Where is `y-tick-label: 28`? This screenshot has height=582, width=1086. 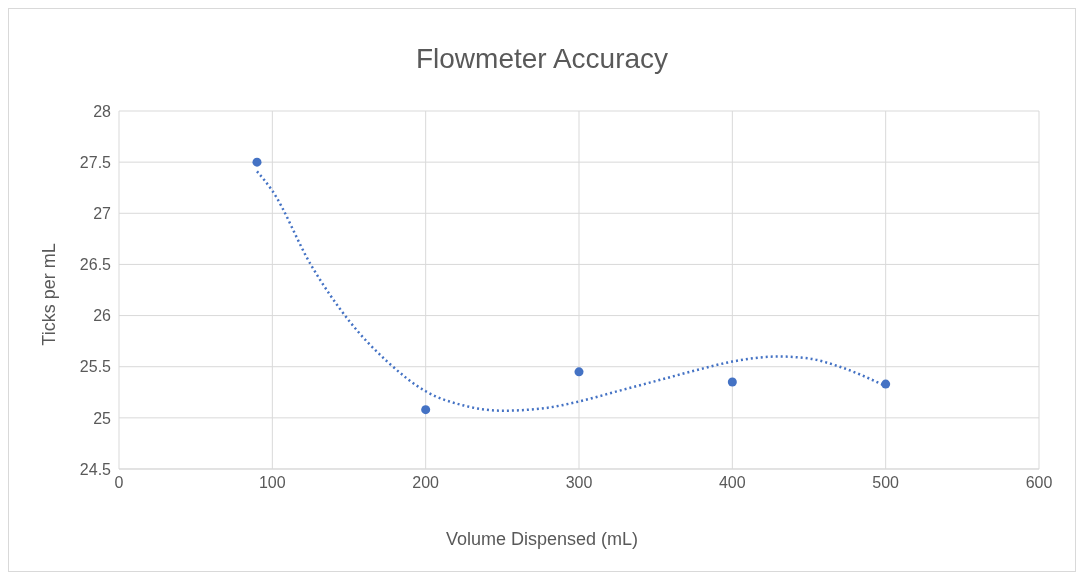 y-tick-label: 28 is located at coordinates (102, 111).